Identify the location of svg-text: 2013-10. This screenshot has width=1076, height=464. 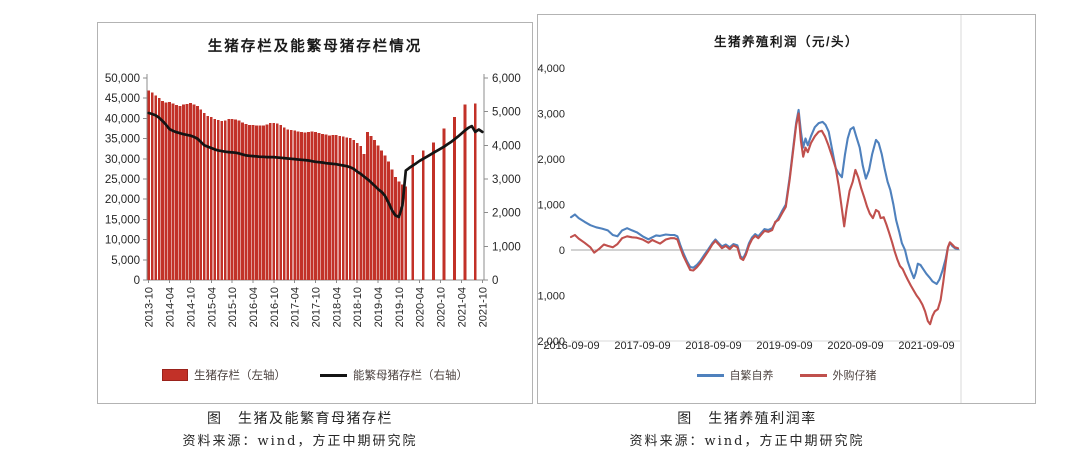
(150, 307).